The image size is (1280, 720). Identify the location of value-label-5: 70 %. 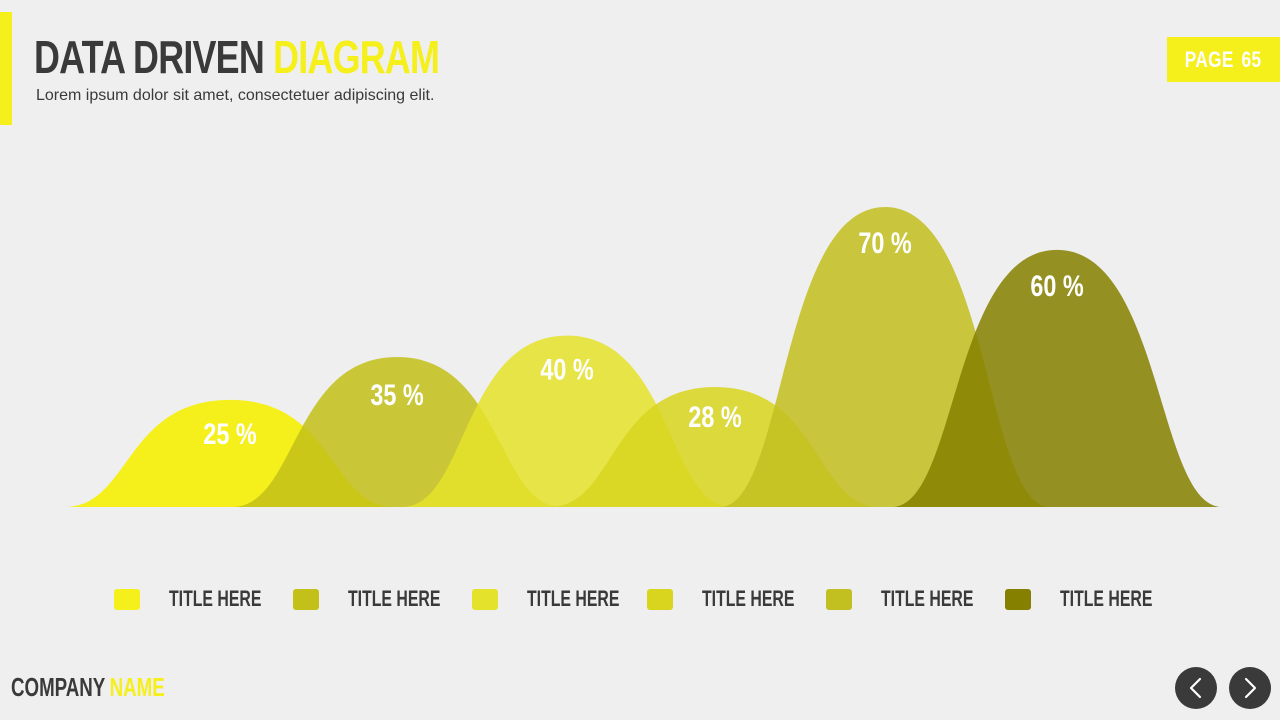
(884, 242).